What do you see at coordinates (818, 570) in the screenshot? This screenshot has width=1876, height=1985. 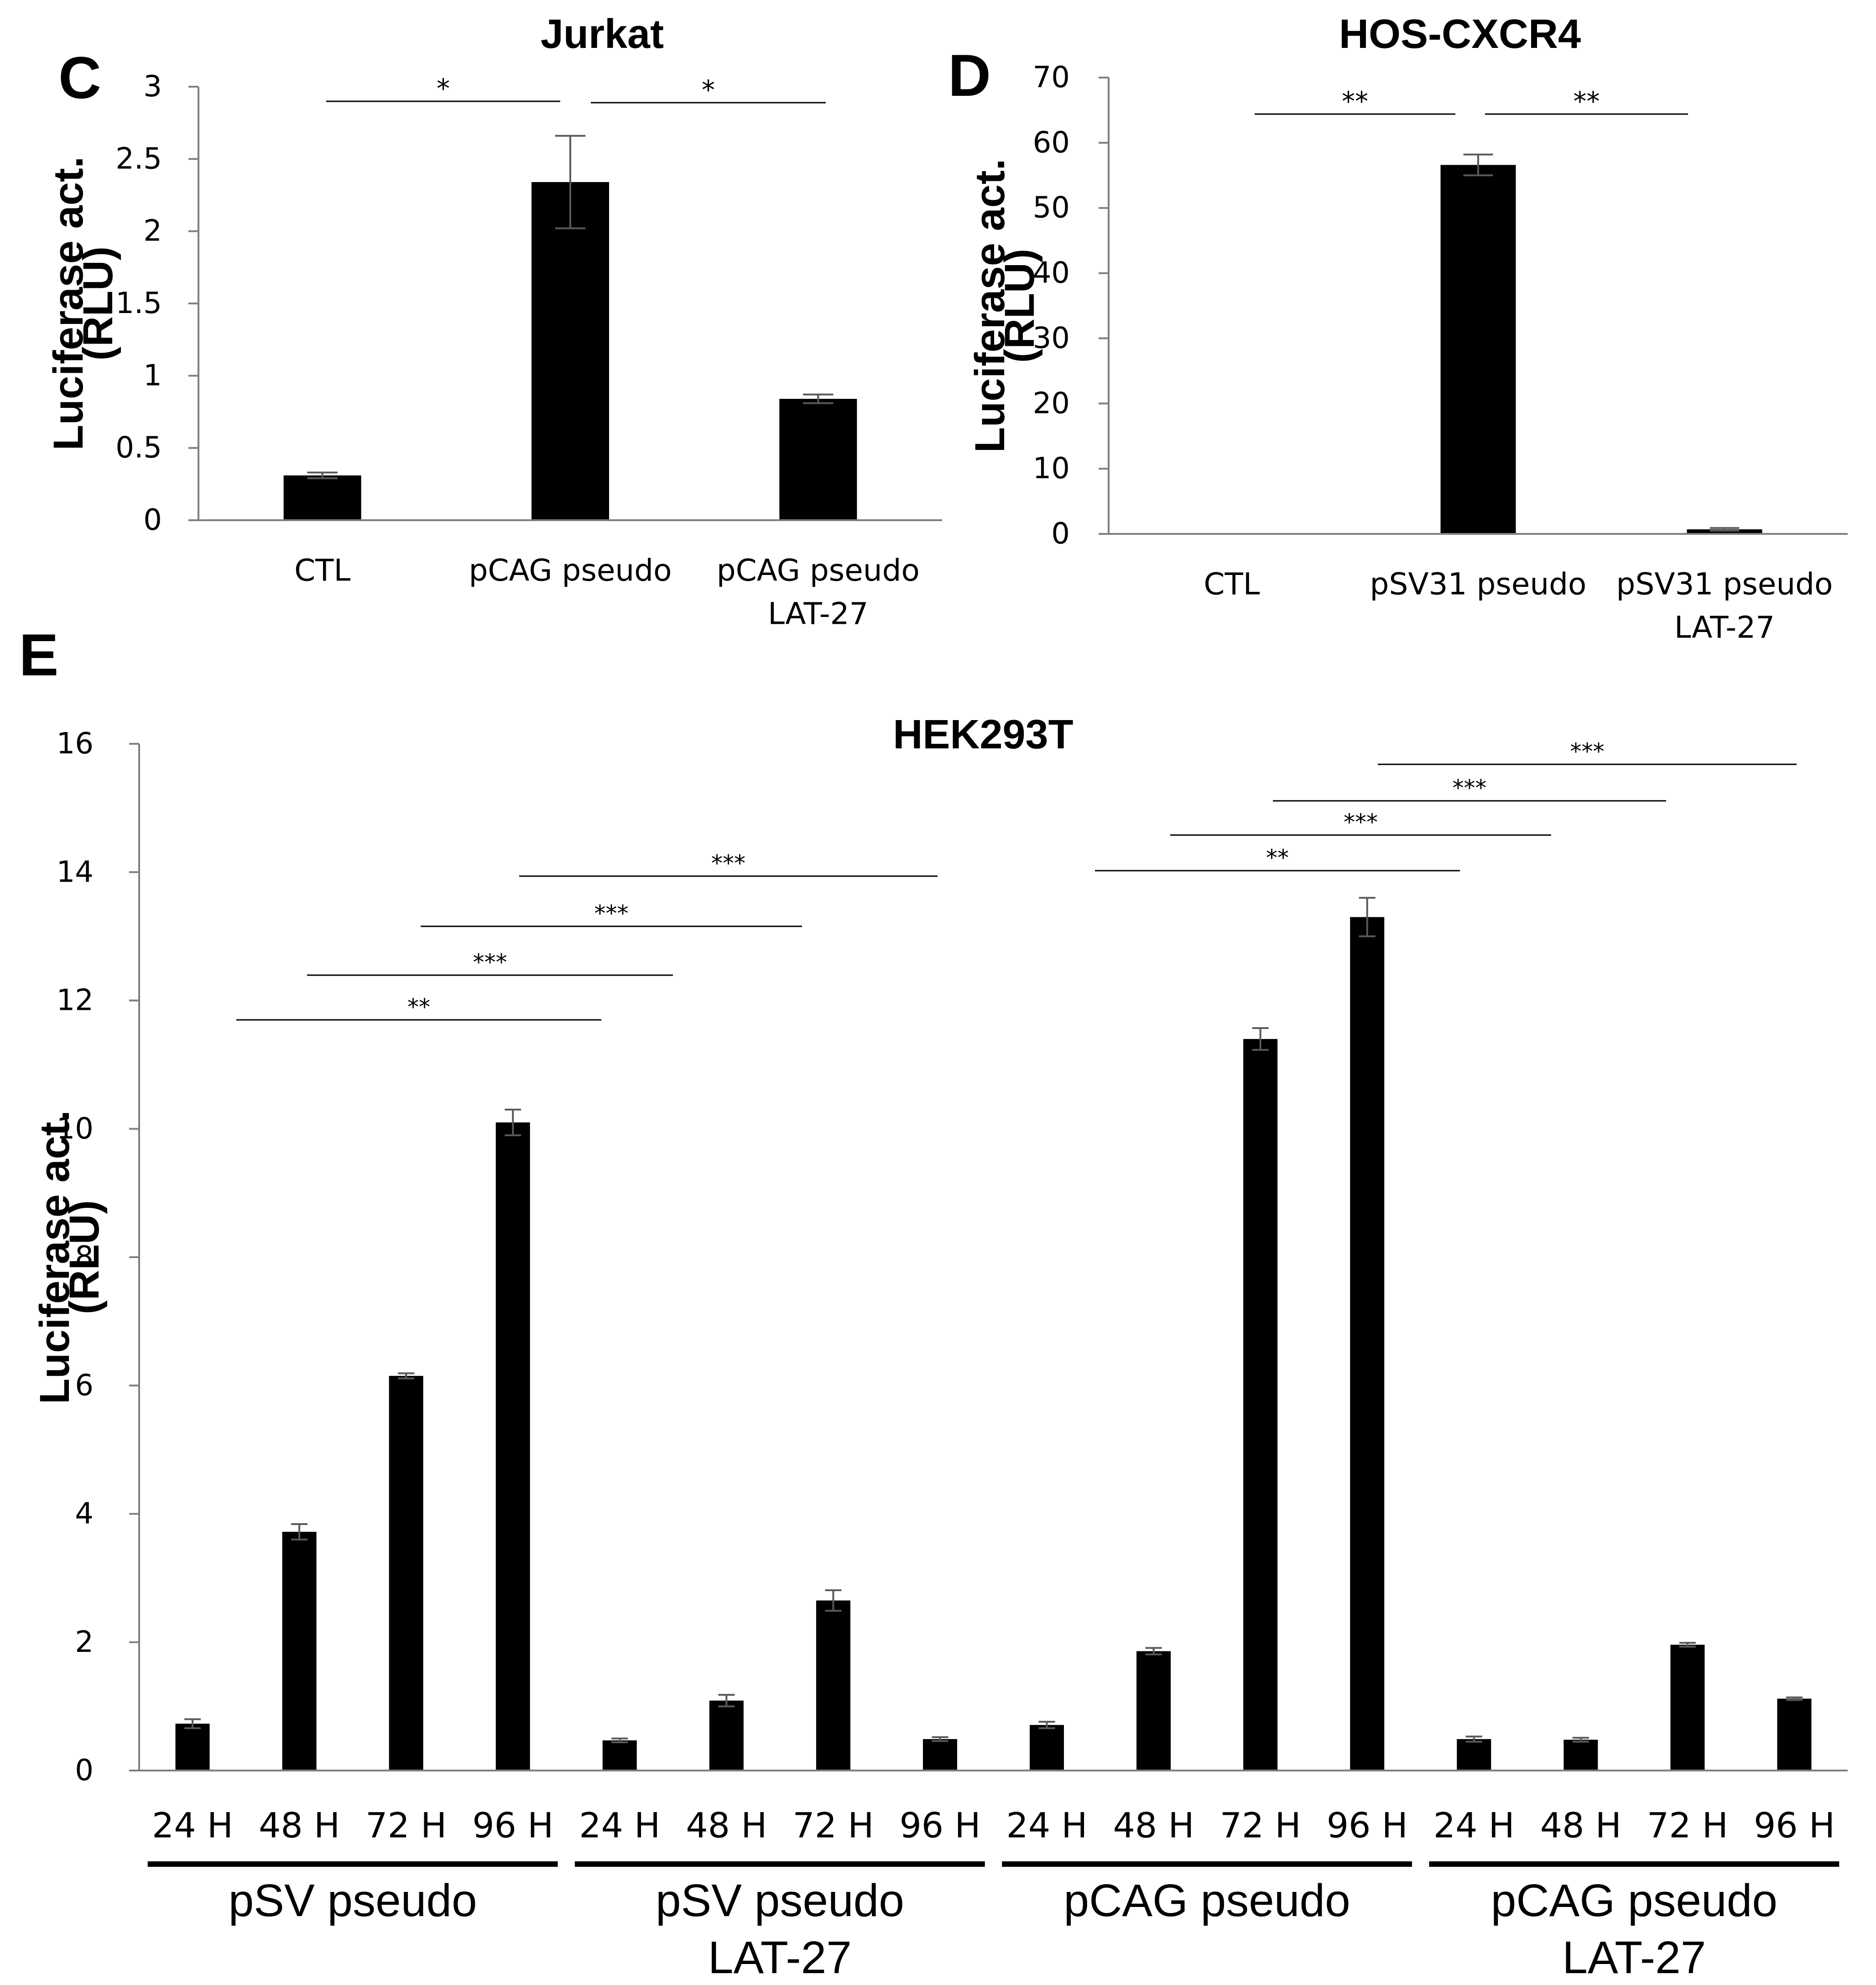 I see `x-tick-label: pCAG pseudo` at bounding box center [818, 570].